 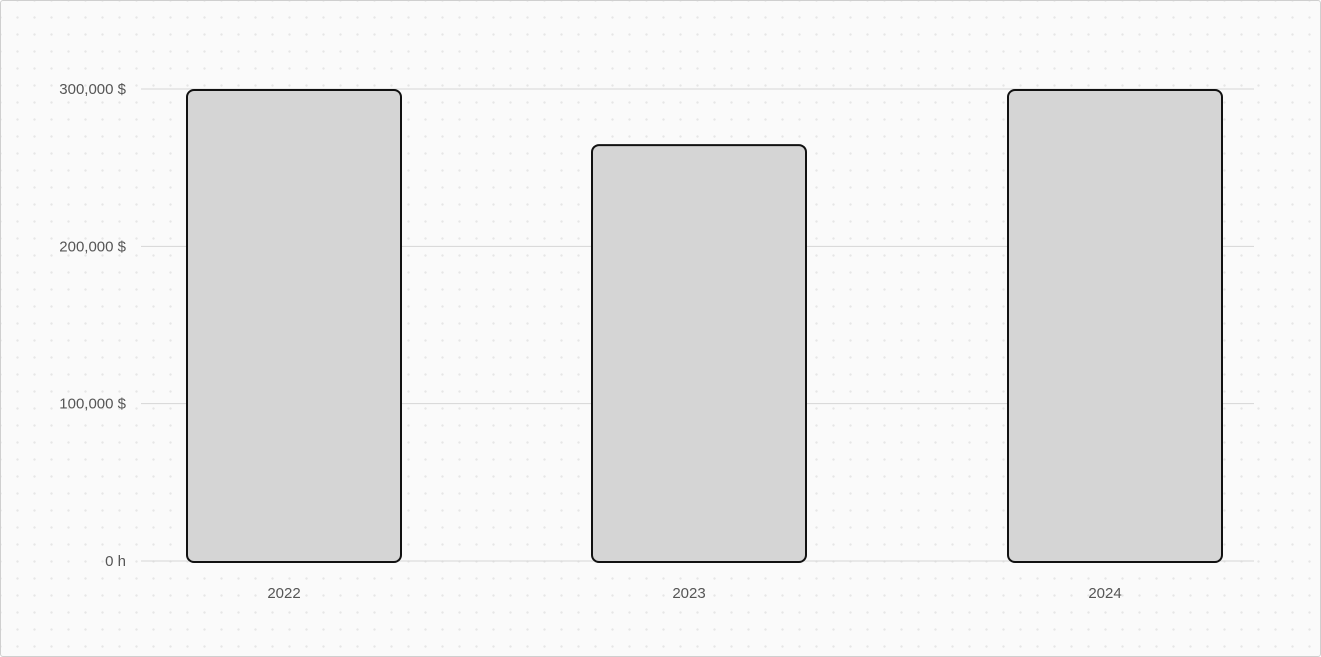 I want to click on bar-2022, so click(x=294, y=326).